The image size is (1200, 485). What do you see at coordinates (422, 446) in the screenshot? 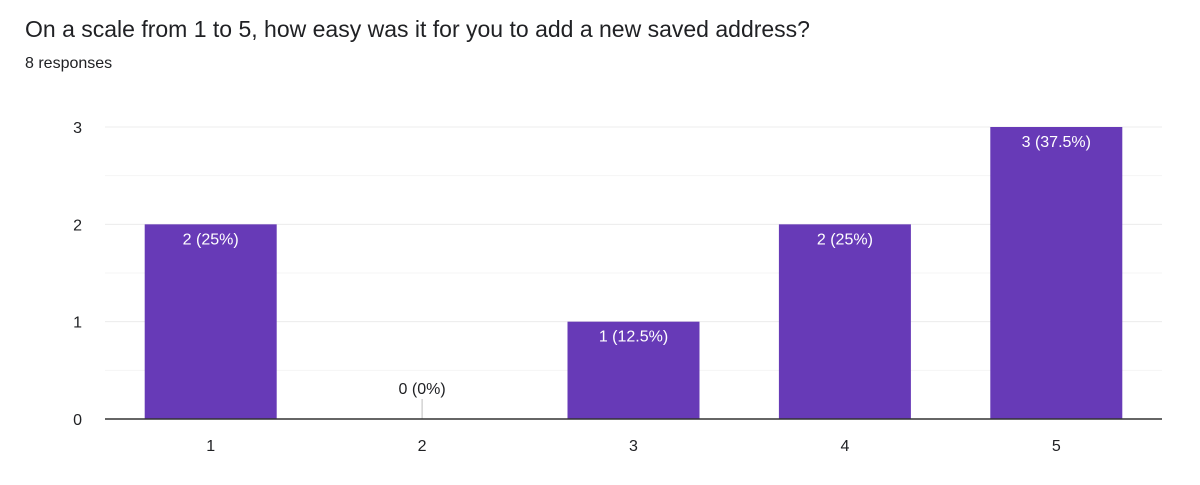
I see `x-tick-label: 2` at bounding box center [422, 446].